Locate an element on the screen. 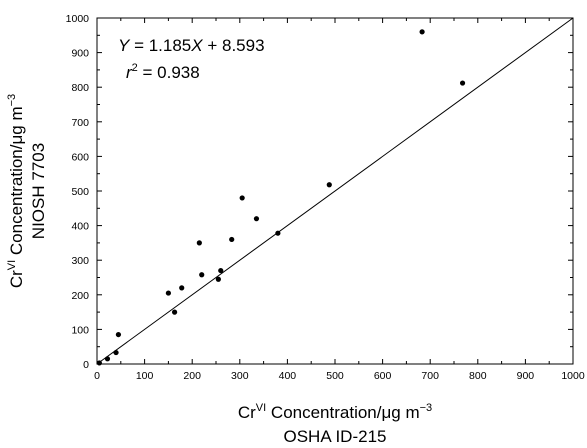 Image resolution: width=587 pixels, height=448 pixels. r2-r: r is located at coordinates (129, 72).